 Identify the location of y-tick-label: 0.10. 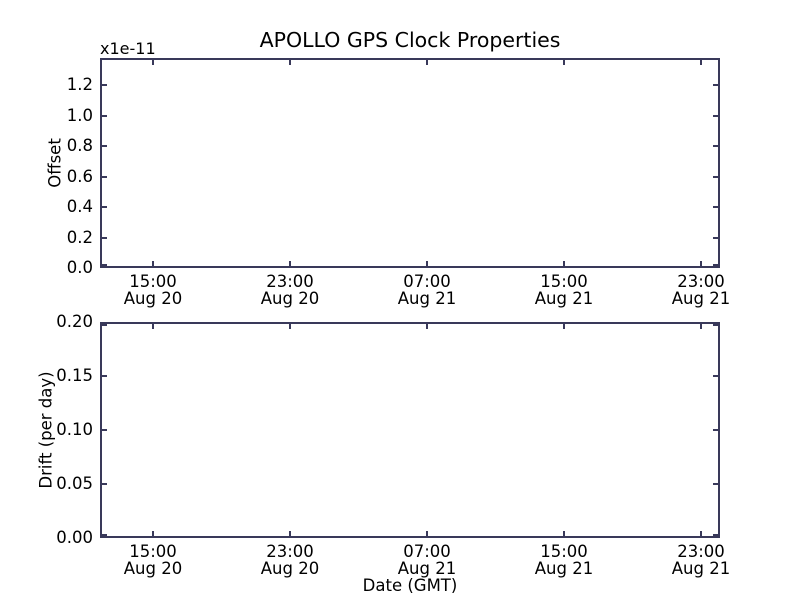
(74, 429).